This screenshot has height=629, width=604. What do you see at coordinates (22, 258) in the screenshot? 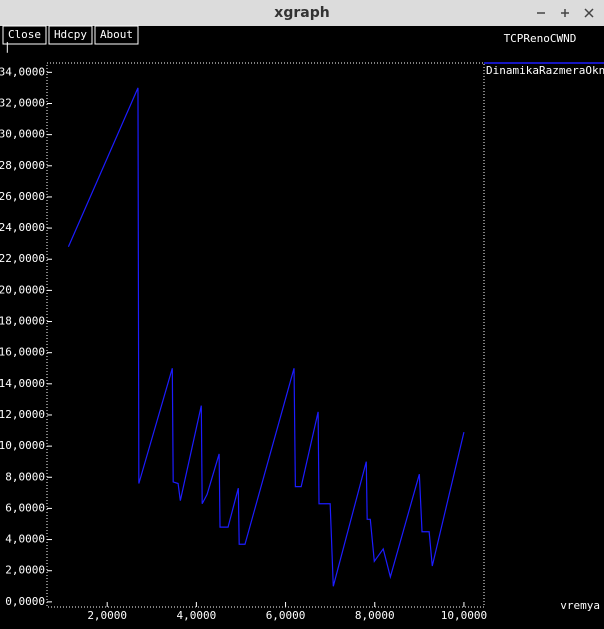
I see `y-tick-label: 22,0000` at bounding box center [22, 258].